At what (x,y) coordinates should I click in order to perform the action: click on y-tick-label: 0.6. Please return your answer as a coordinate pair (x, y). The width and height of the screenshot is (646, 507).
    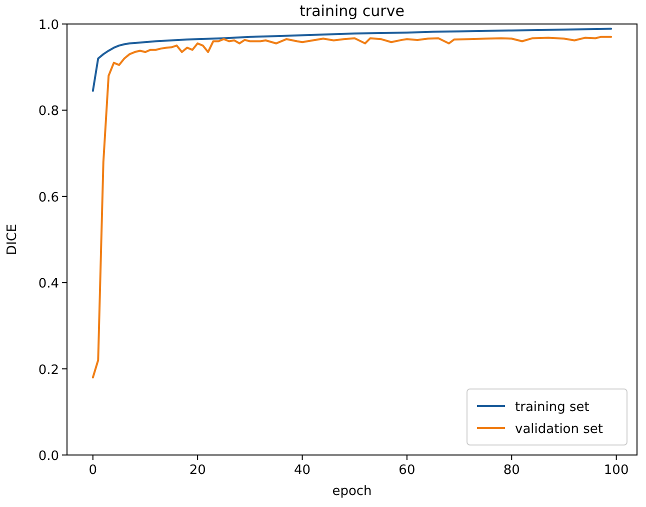
    Looking at the image, I should click on (48, 198).